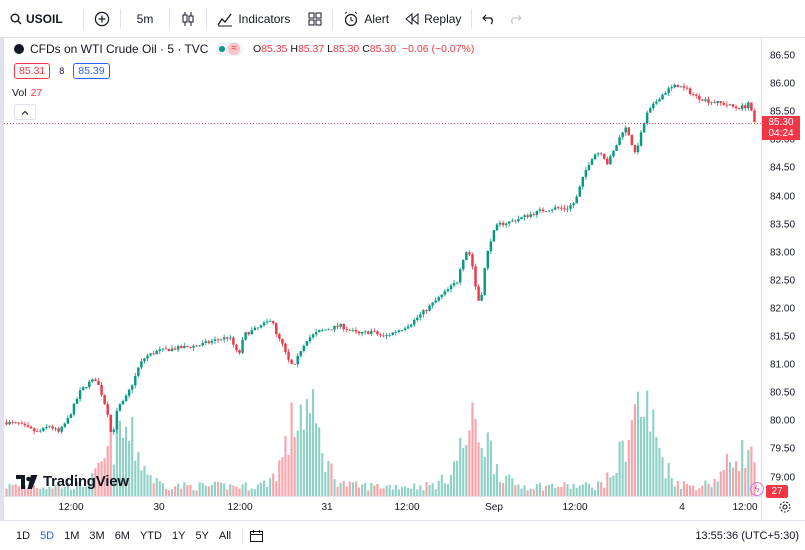 The width and height of the screenshot is (805, 550). Describe the element at coordinates (32, 71) in the screenshot. I see `sell-price-button: 85.31` at that location.